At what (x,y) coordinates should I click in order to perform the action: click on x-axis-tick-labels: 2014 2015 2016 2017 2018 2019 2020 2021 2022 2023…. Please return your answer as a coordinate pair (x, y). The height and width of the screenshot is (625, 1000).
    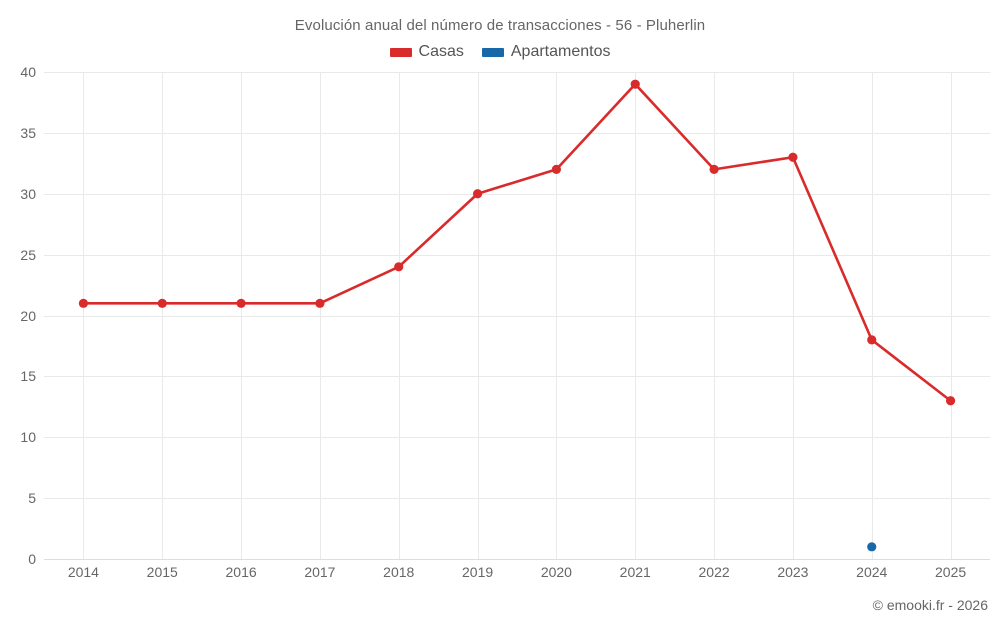
    Looking at the image, I should click on (517, 577).